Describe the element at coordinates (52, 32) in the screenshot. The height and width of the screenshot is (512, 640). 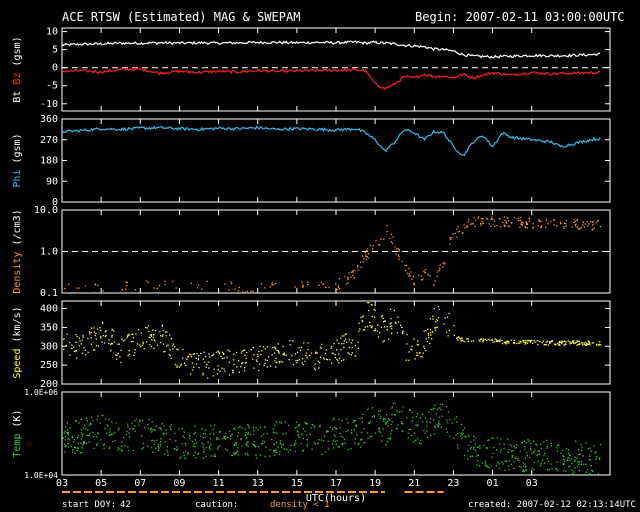
I see `ytick-label-mag: 10` at that location.